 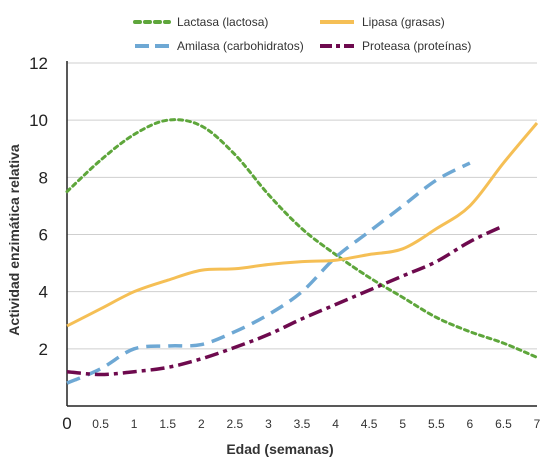 What do you see at coordinates (416, 46) in the screenshot?
I see `legend-label-4: Proteasa (proteínas)` at bounding box center [416, 46].